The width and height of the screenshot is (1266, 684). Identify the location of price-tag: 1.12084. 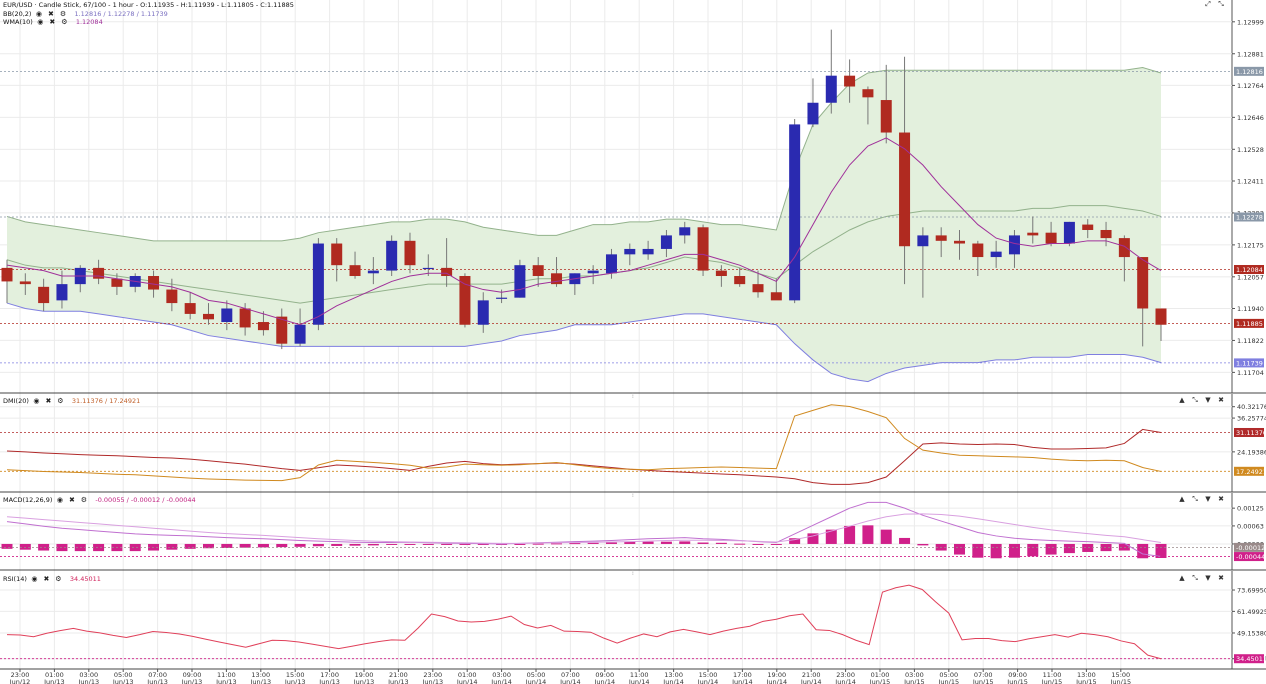
(1249, 270).